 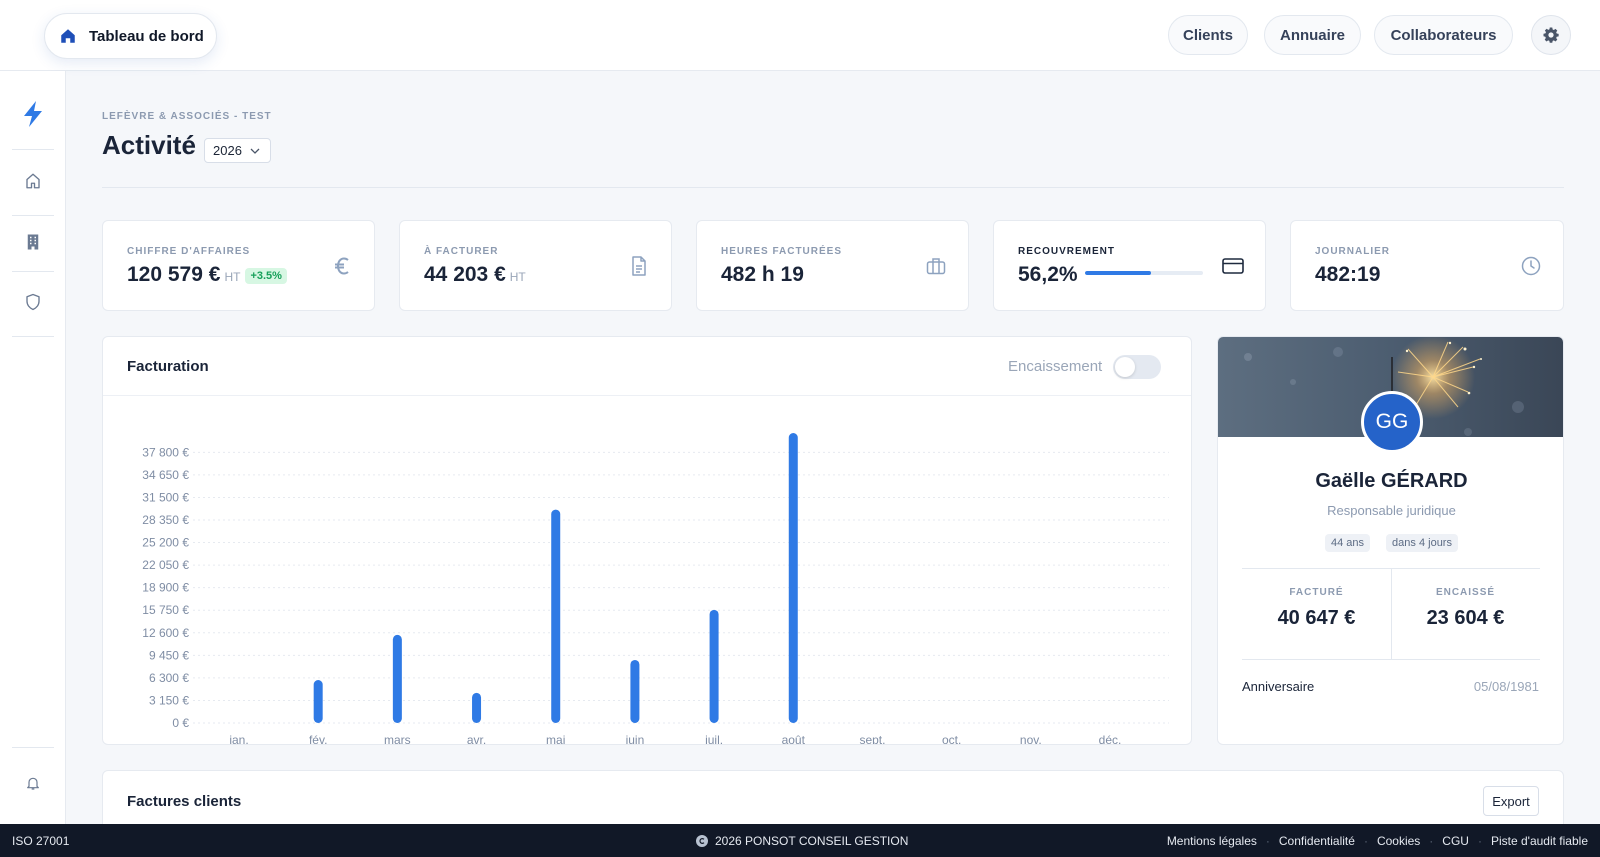 I want to click on stat-value: 482:19, so click(x=1347, y=275).